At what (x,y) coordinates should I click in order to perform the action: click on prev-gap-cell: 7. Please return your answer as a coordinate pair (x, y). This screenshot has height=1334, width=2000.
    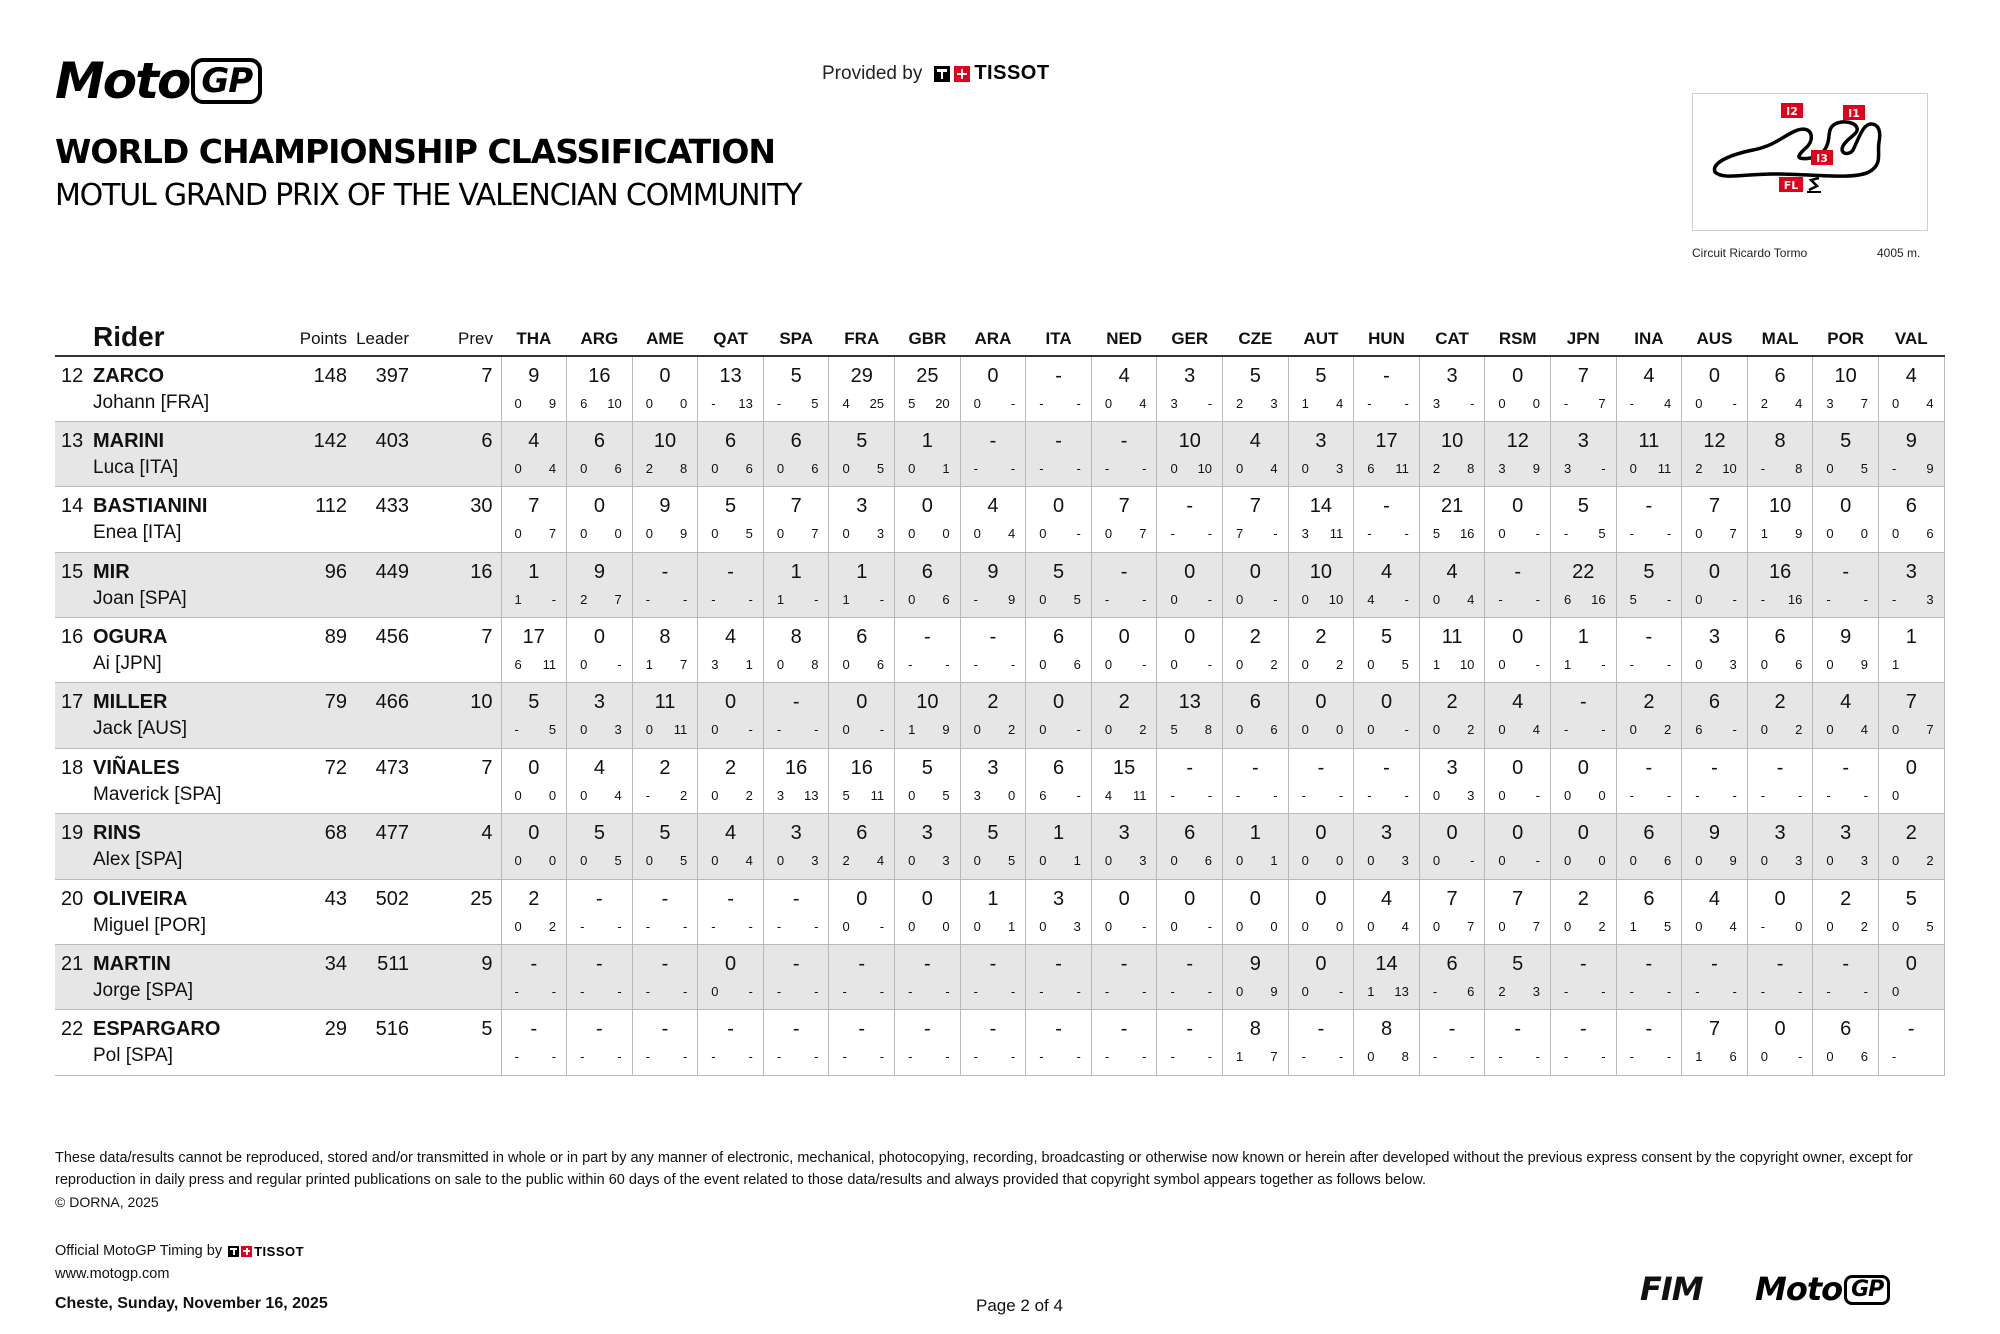
    Looking at the image, I should click on (487, 376).